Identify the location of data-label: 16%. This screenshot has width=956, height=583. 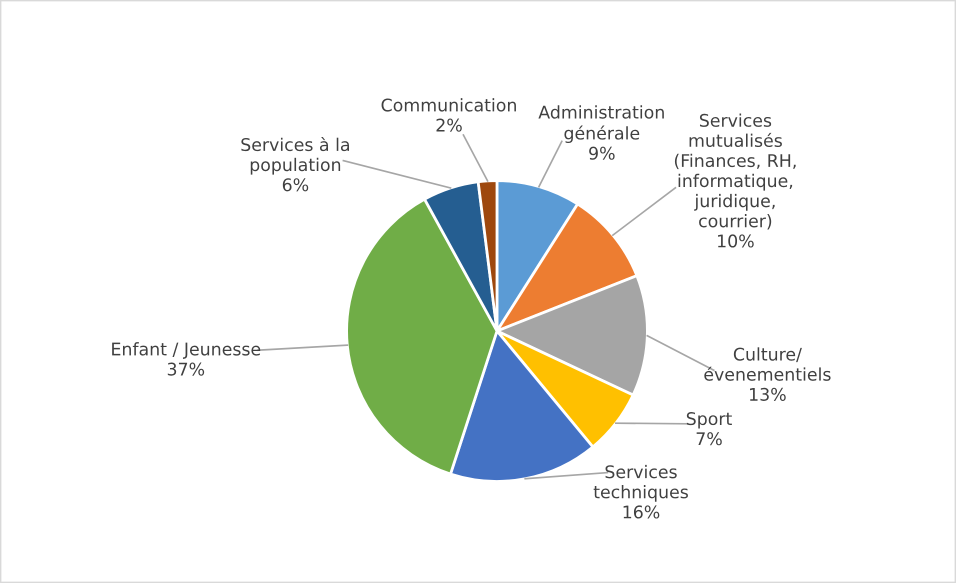
(642, 512).